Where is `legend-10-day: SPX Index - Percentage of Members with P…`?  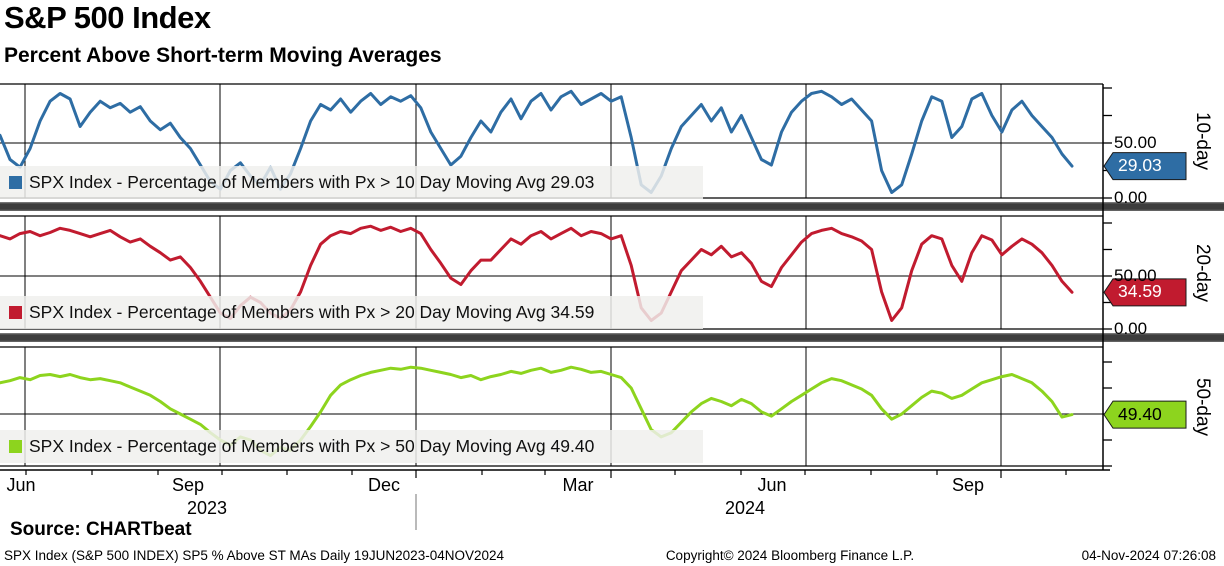
legend-10-day: SPX Index - Percentage of Members with P… is located at coordinates (351, 182).